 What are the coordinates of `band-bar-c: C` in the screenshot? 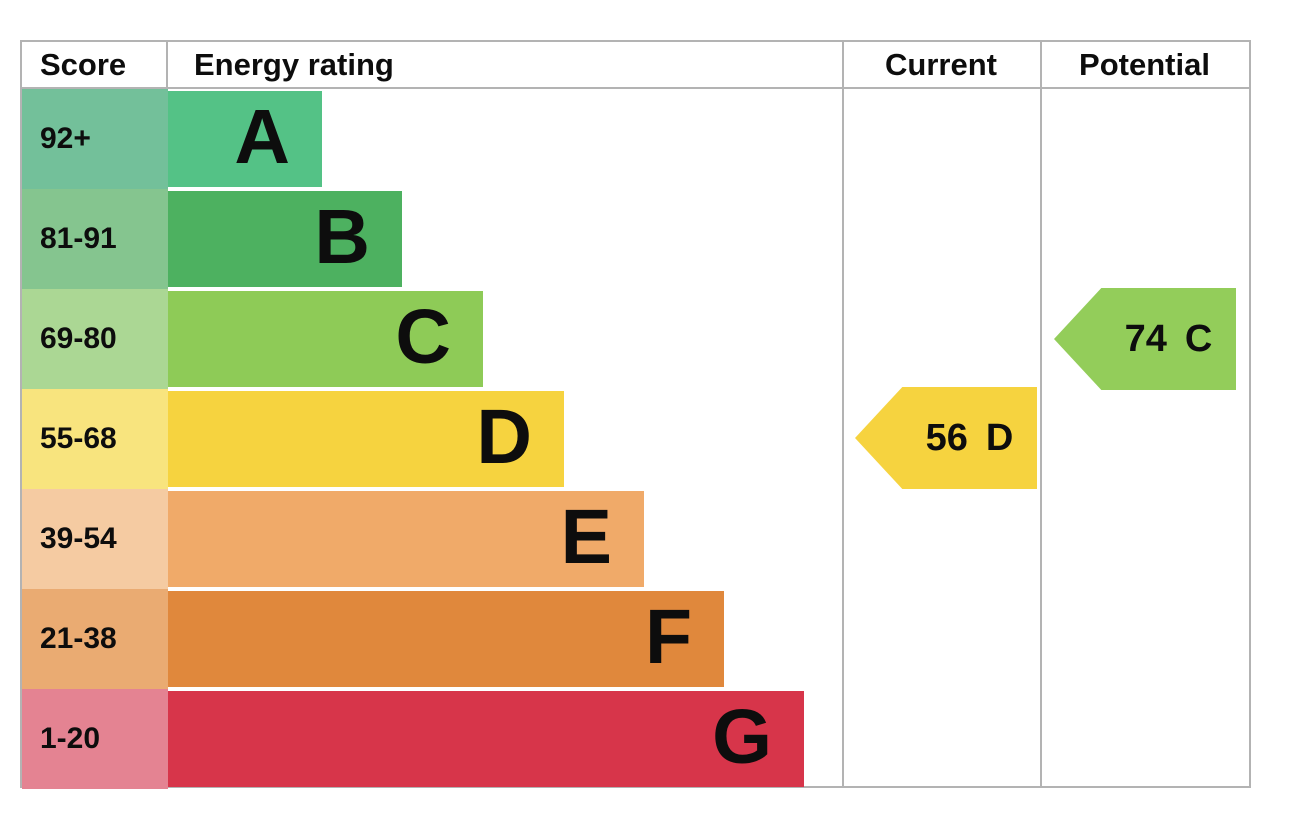 It's located at (325, 339).